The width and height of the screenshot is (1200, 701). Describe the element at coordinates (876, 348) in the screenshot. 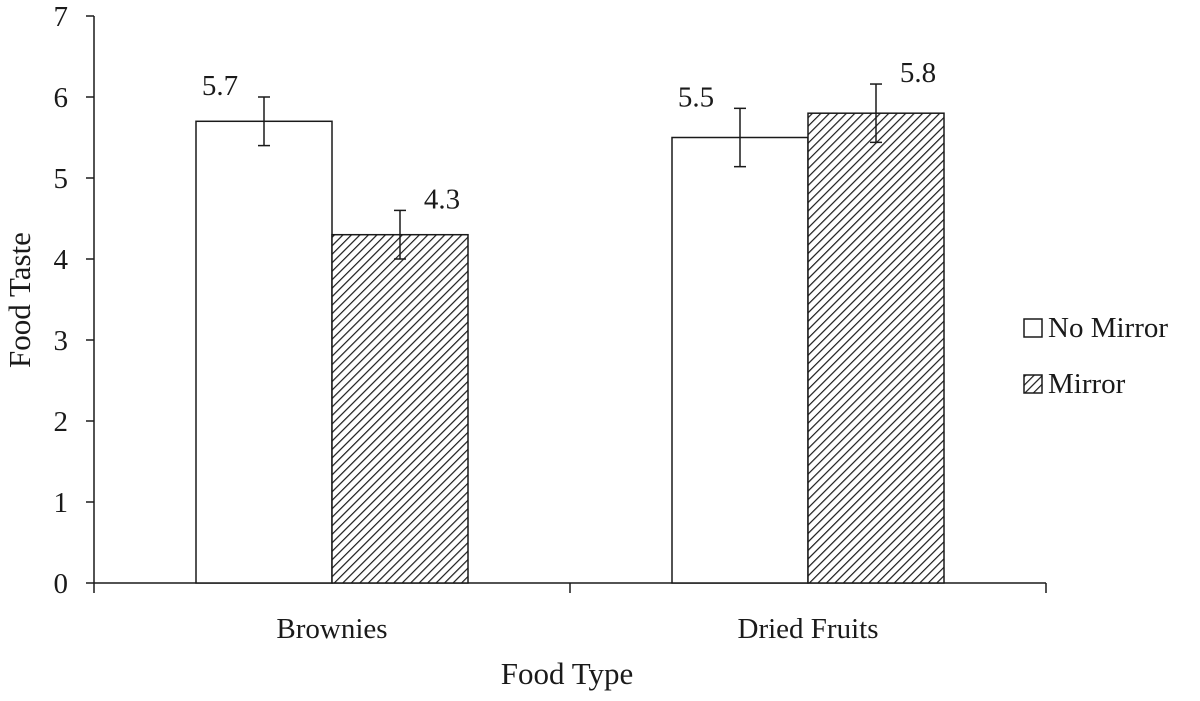

I see `bar-mirror-dried-fruits` at that location.